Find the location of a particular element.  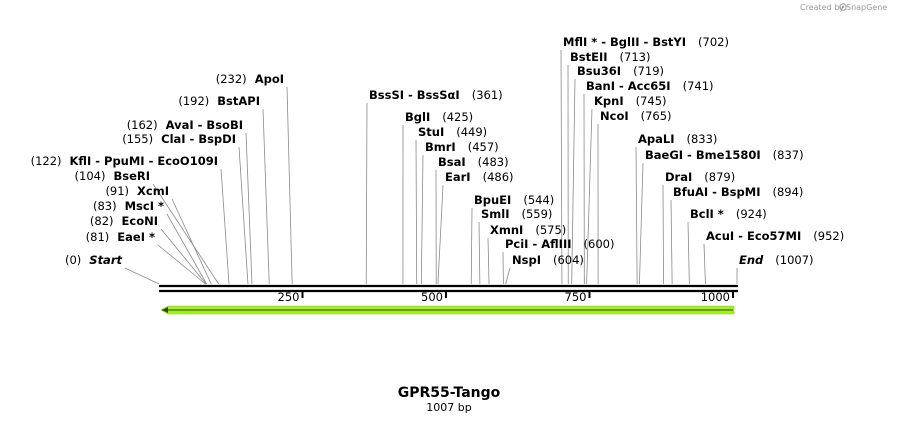

site-line-apoi is located at coordinates (289, 185).